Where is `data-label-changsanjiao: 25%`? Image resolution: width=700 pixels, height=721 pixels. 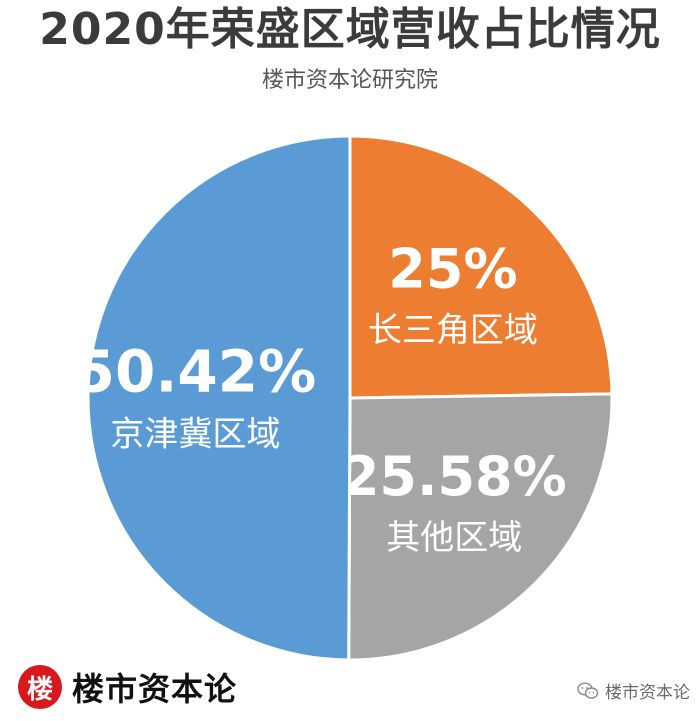 data-label-changsanjiao: 25% is located at coordinates (452, 268).